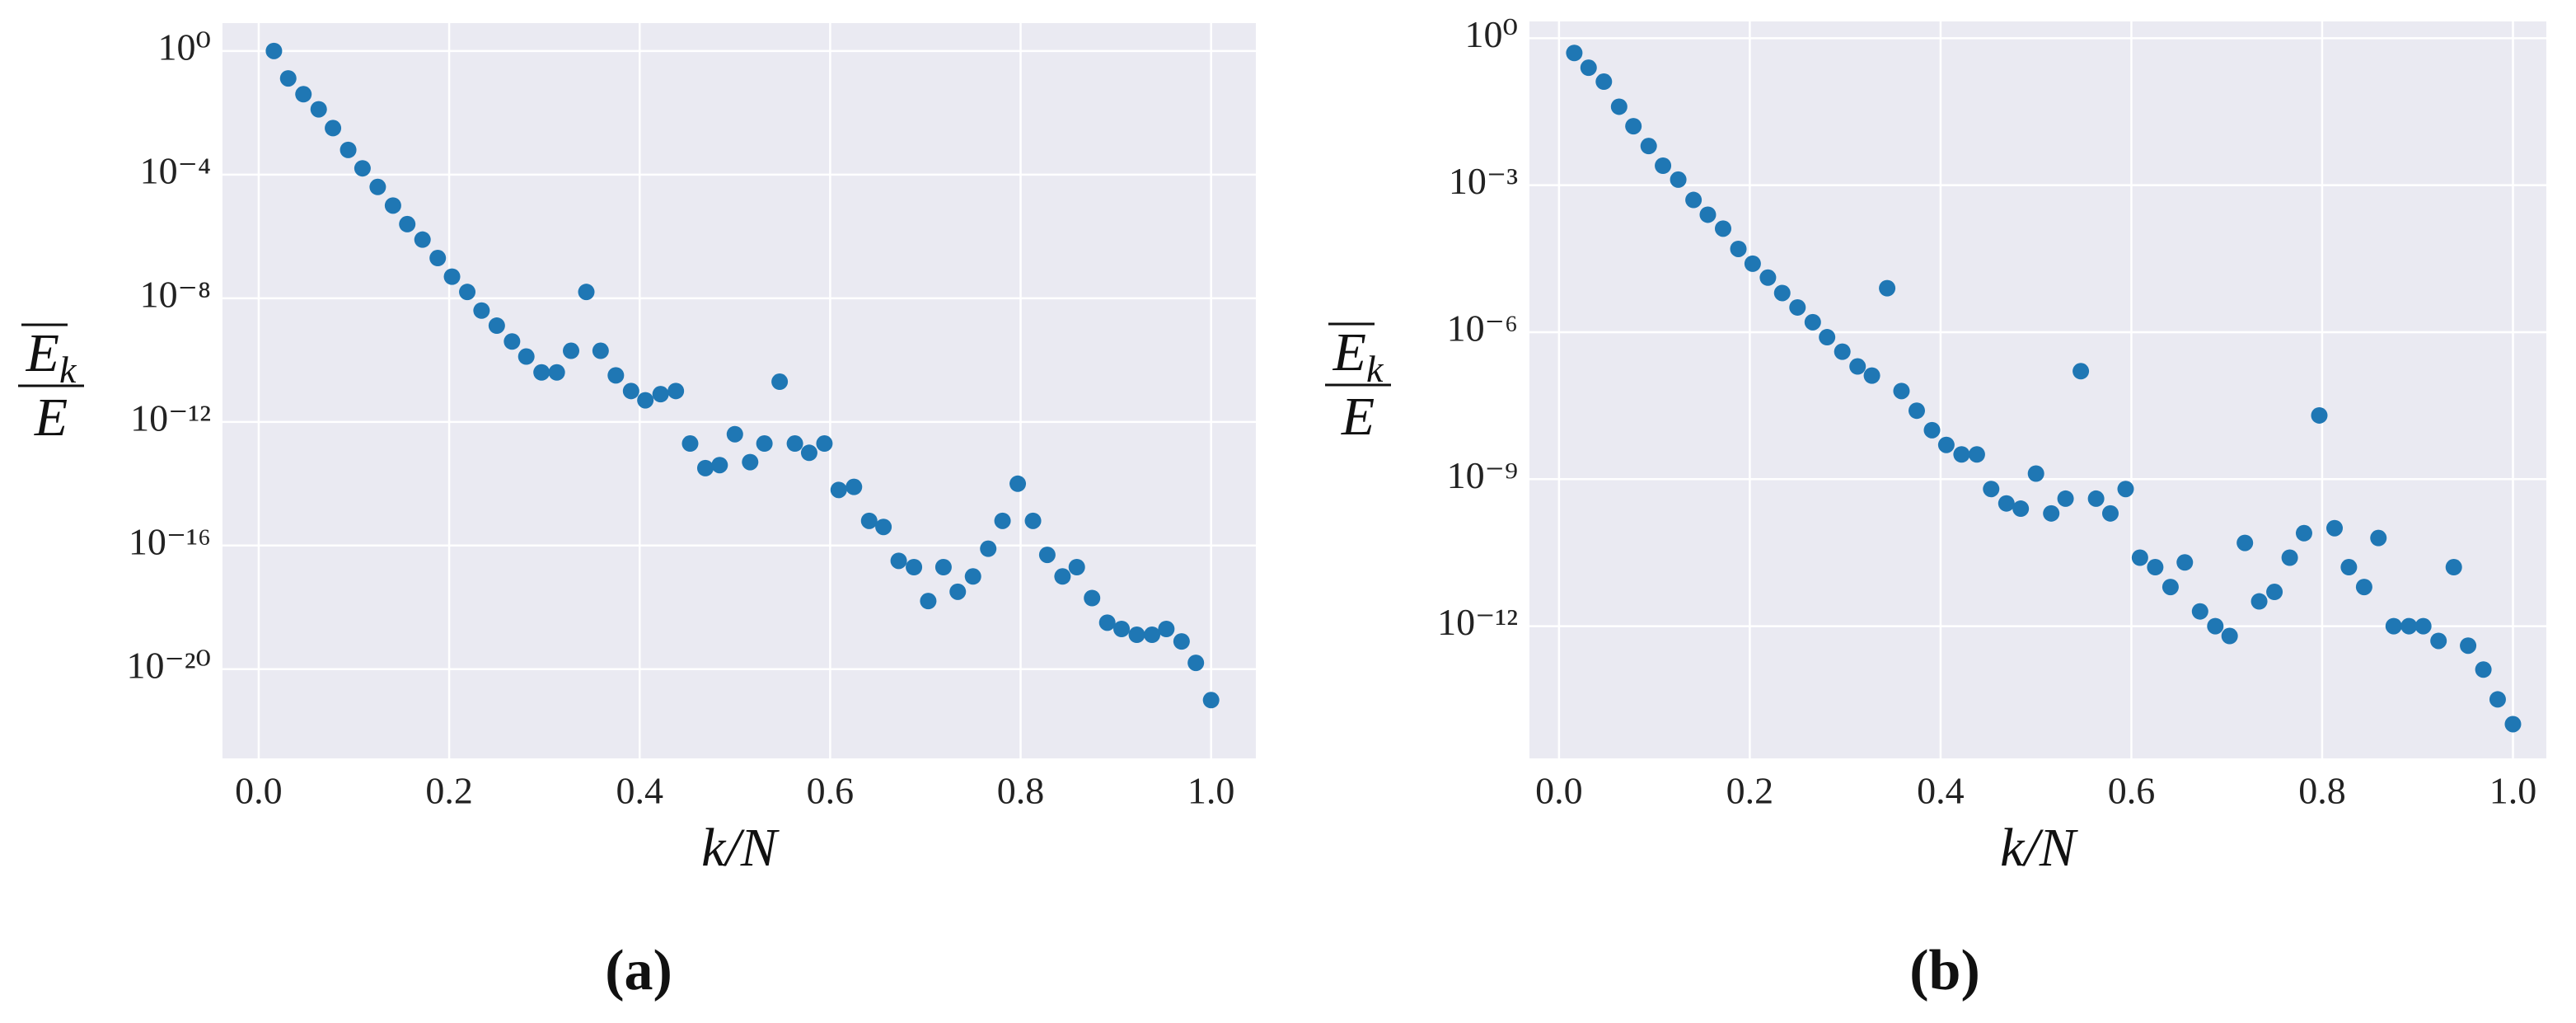  I want to click on y-tick-label: 10⁰, so click(184, 47).